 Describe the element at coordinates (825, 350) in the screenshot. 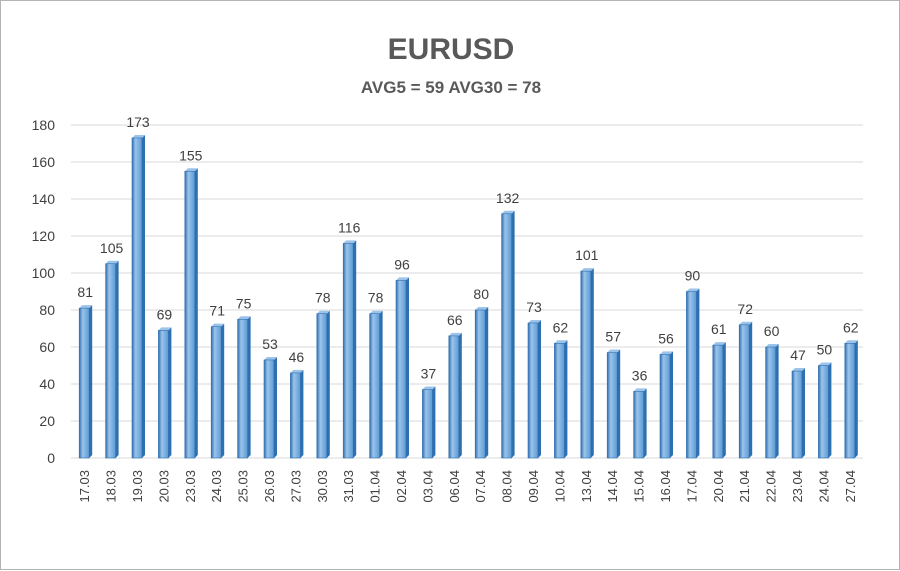

I see `data-label: 50` at that location.